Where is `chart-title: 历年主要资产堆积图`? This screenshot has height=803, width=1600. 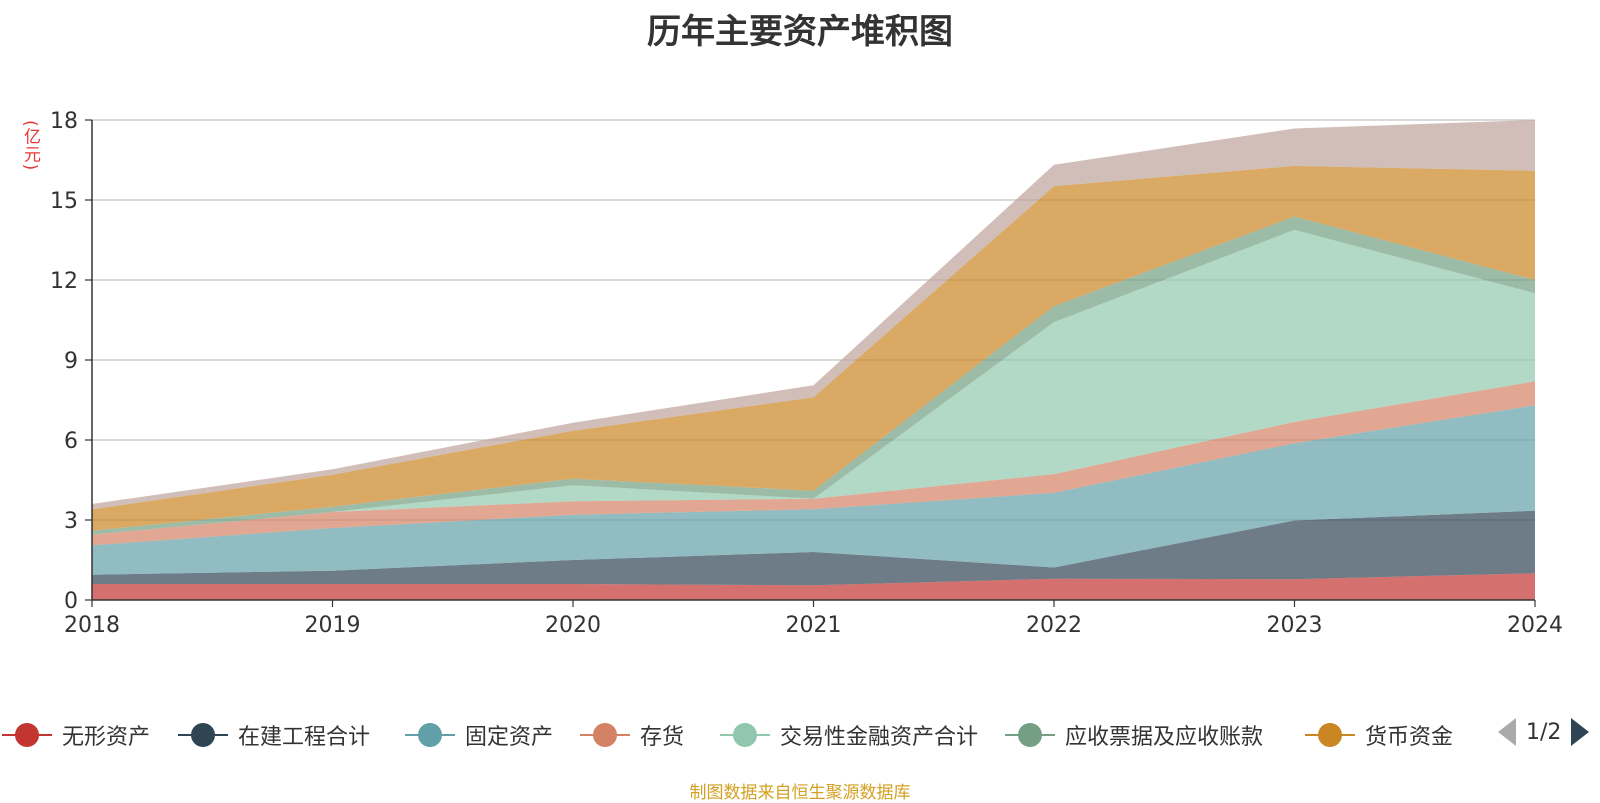
chart-title: 历年主要资产堆积图 is located at coordinates (800, 32).